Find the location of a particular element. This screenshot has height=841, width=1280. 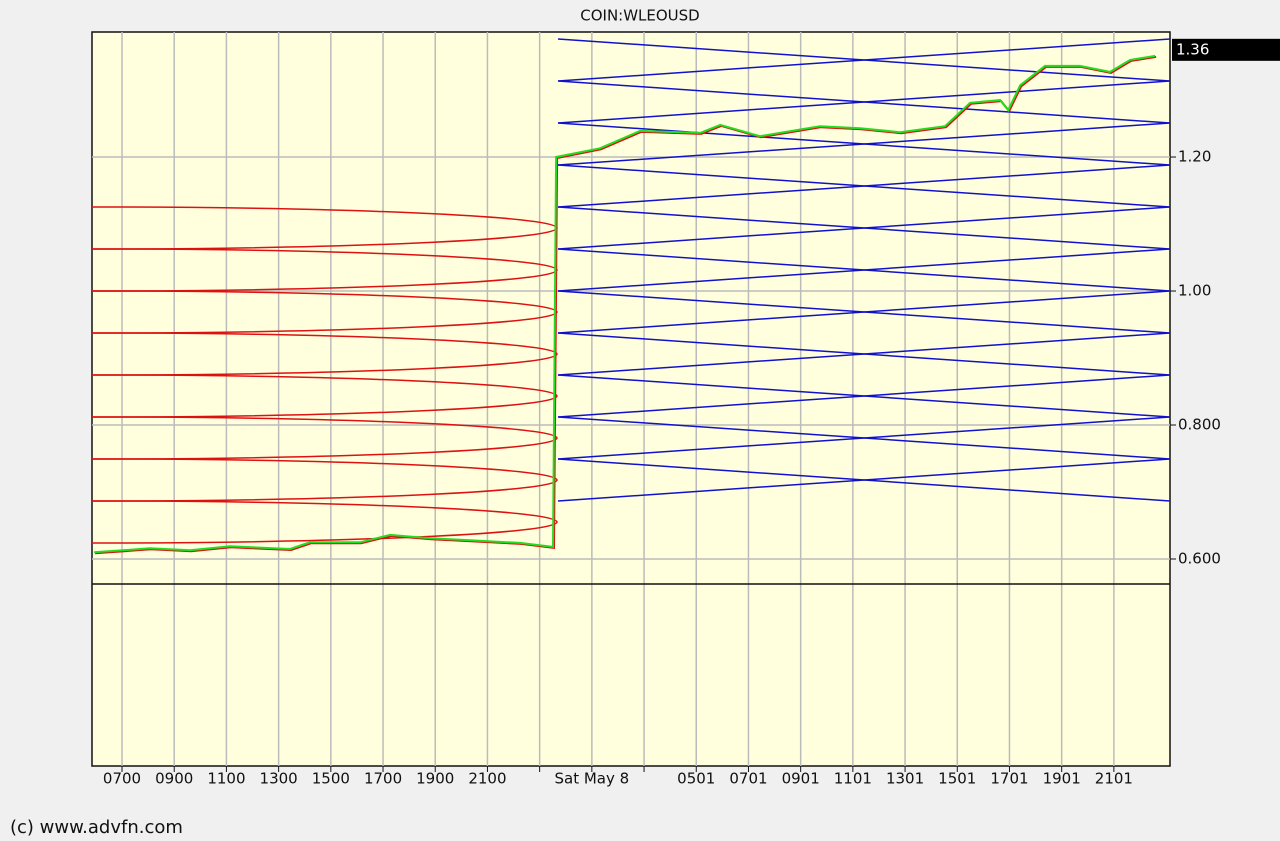

x-tick-label: 1101 is located at coordinates (853, 779).